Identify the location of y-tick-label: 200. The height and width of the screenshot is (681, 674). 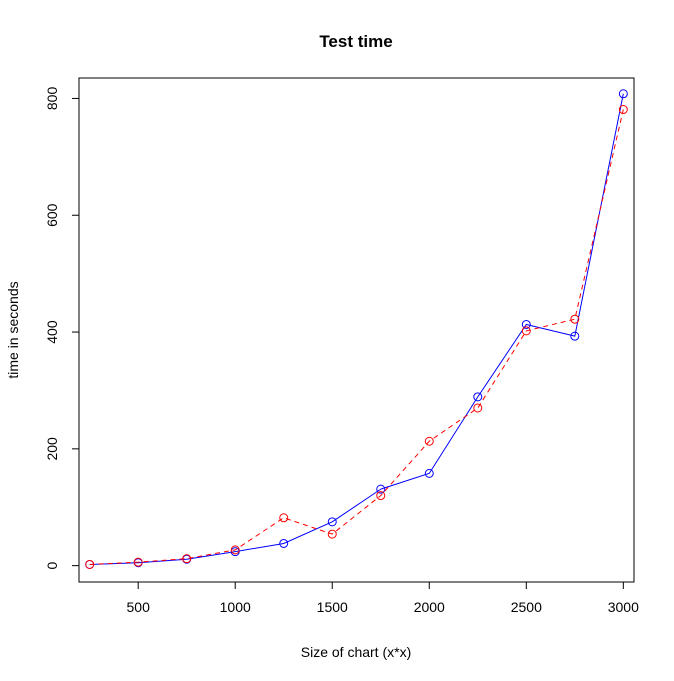
(52, 449).